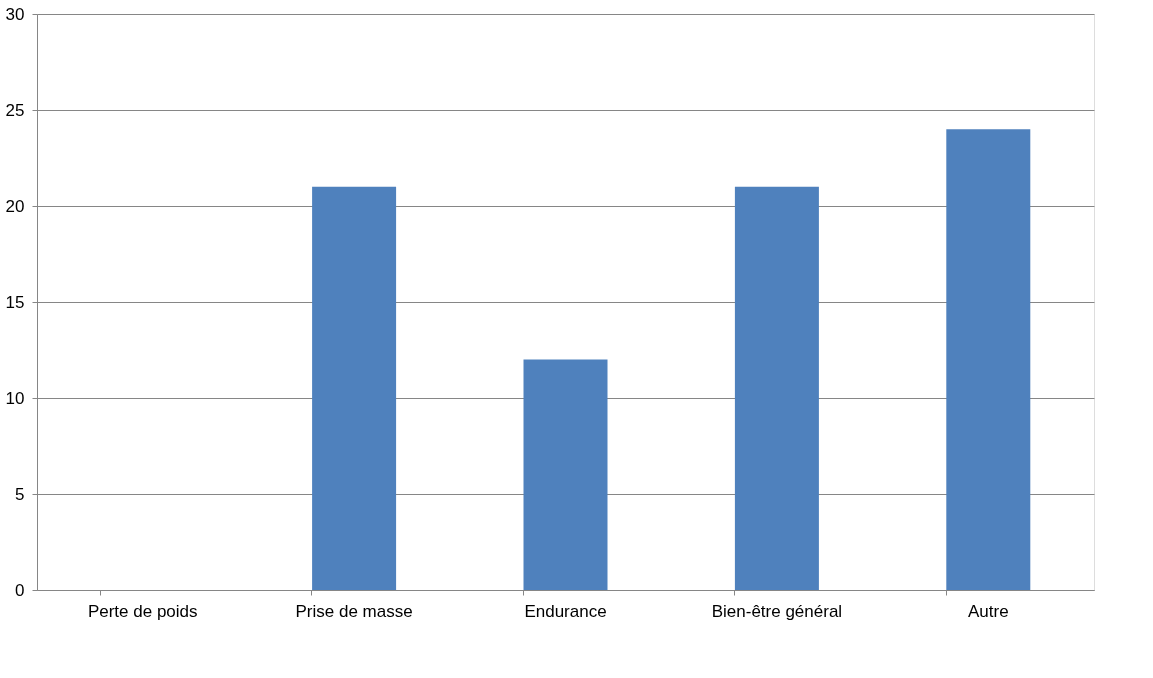 Image resolution: width=1153 pixels, height=678 pixels. What do you see at coordinates (565, 611) in the screenshot?
I see `x-tick-label: Endurance` at bounding box center [565, 611].